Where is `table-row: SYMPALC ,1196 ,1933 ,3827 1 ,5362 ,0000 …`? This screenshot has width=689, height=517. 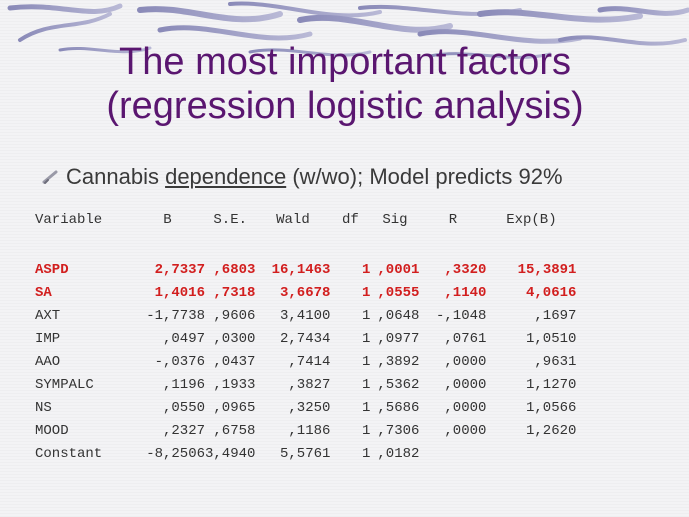 table-row: SYMPALC ,1196 ,1933 ,3827 1 ,5362 ,0000 … is located at coordinates (305, 384).